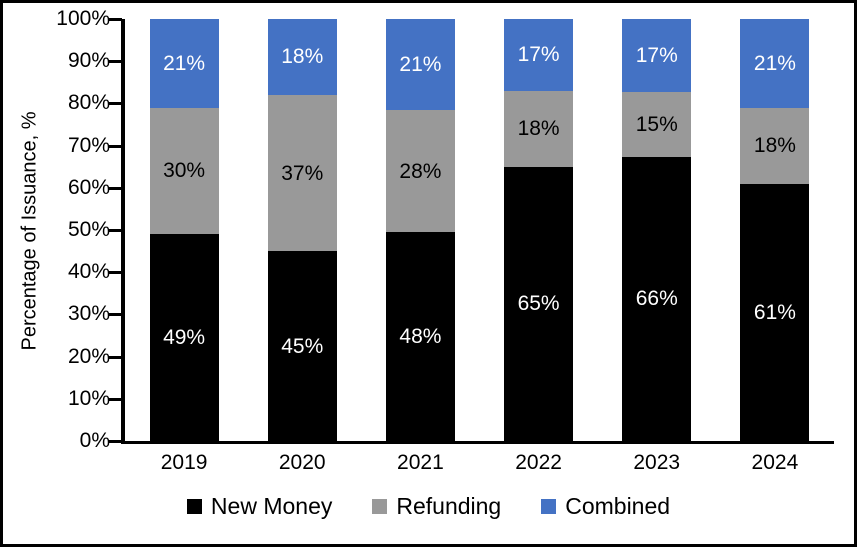  Describe the element at coordinates (88, 187) in the screenshot. I see `y-tick-label-60-: 60%` at that location.